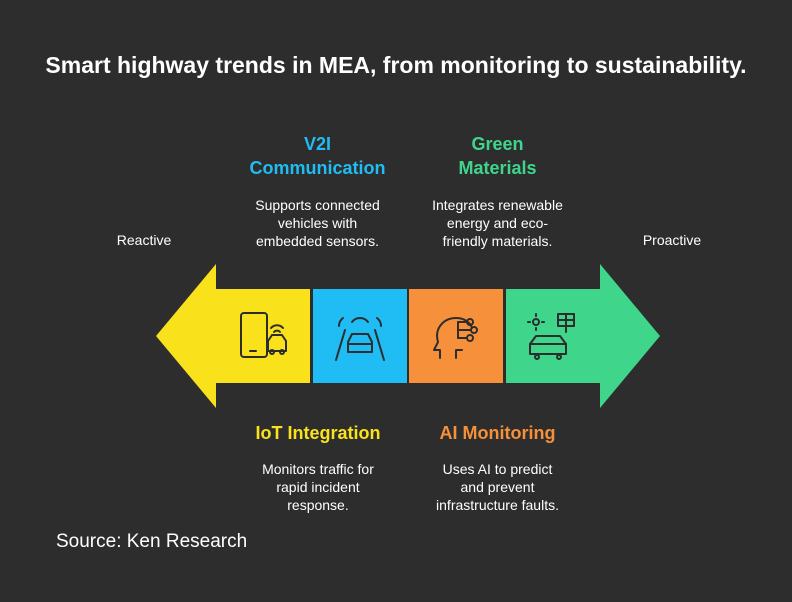  Describe the element at coordinates (317, 168) in the screenshot. I see `v2i-heading-line-2: Communication` at that location.